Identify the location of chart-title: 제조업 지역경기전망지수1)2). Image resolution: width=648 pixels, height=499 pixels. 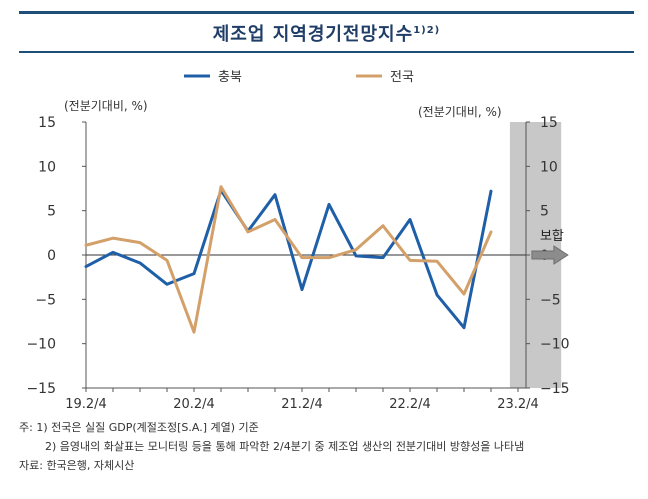
(326, 33).